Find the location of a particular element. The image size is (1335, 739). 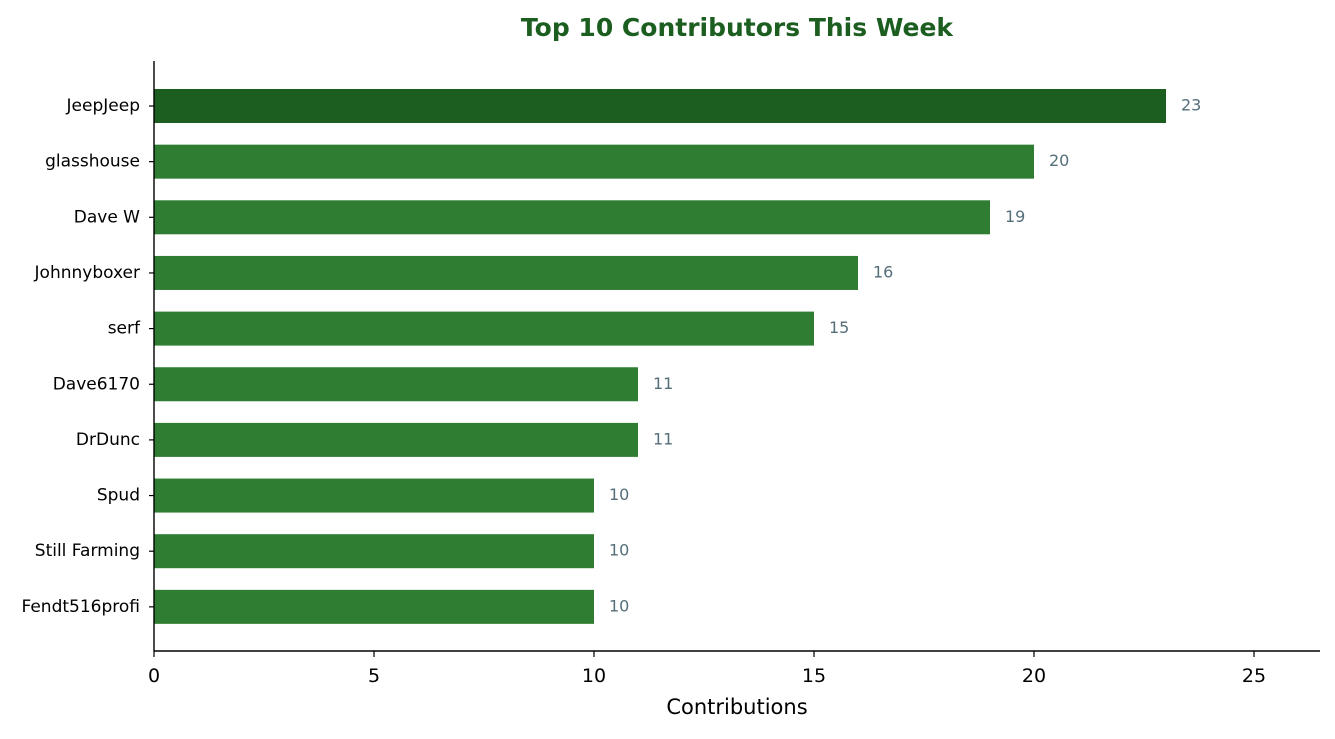

category-label-0: JeepJeep is located at coordinates (103, 106).